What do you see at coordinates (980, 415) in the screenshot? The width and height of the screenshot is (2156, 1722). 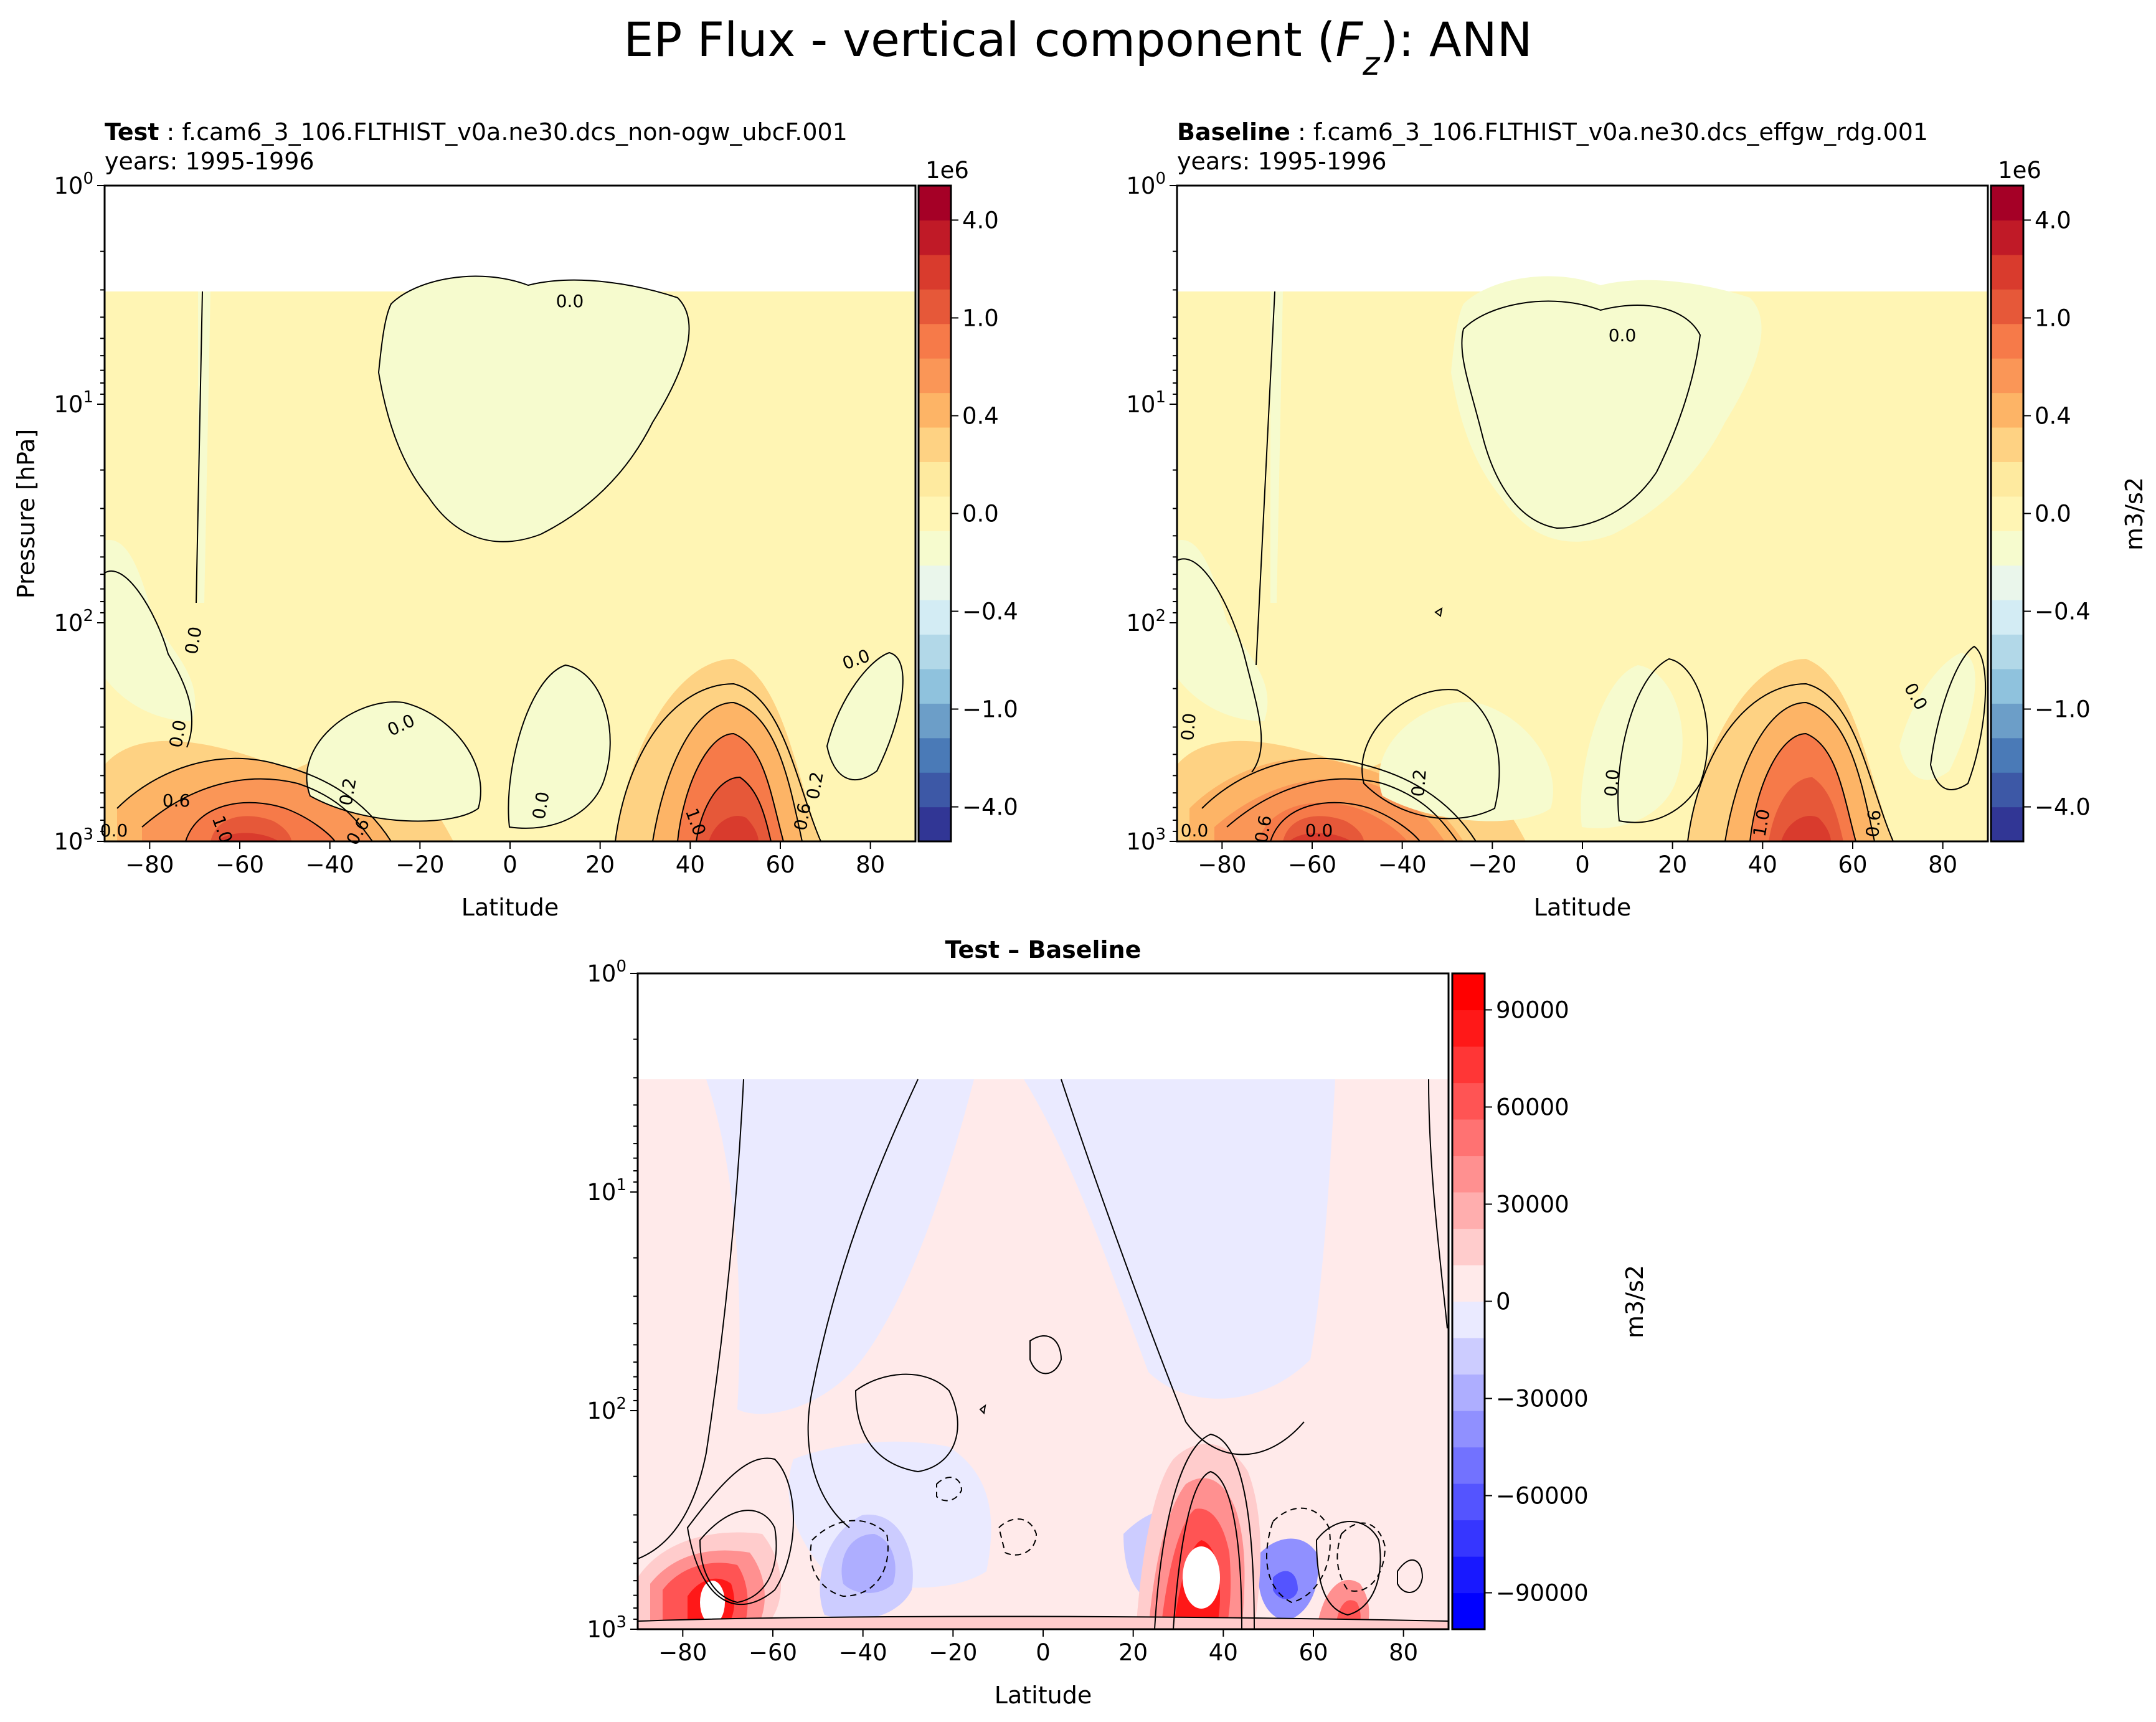 I see `colorbar-tick-label: 0.4` at bounding box center [980, 415].